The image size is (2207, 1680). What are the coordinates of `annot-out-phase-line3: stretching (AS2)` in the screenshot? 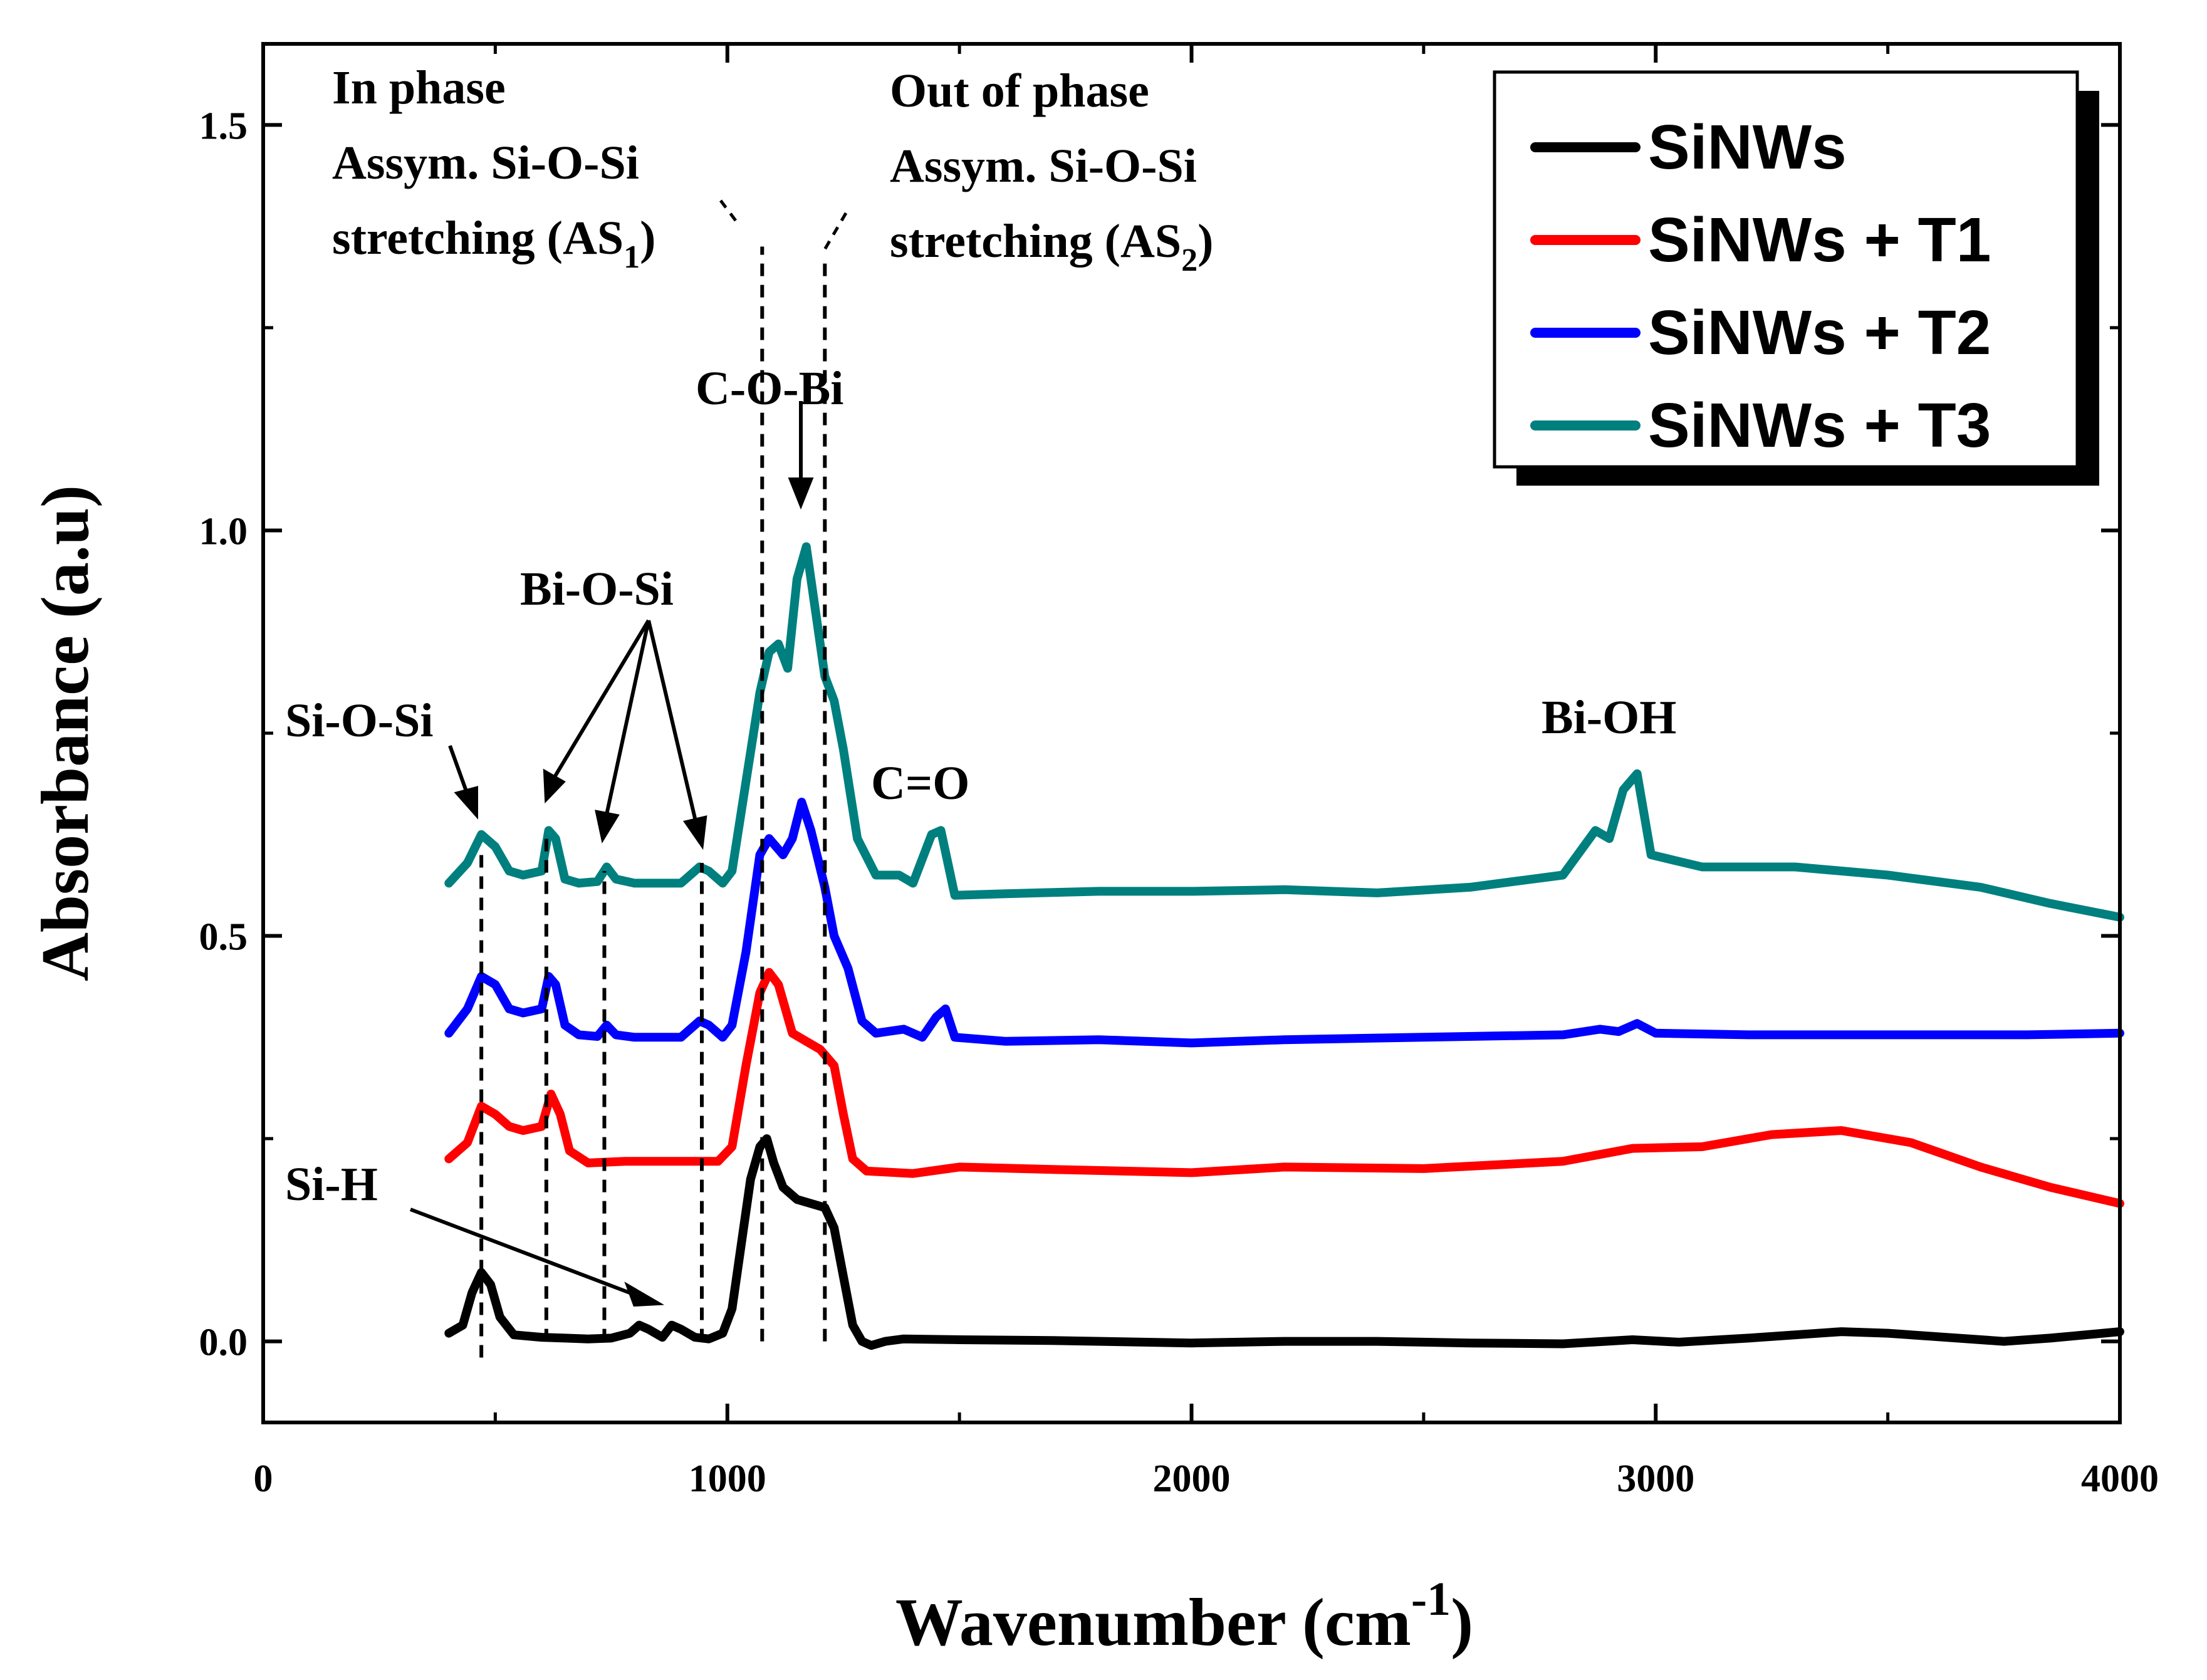 It's located at (1051, 247).